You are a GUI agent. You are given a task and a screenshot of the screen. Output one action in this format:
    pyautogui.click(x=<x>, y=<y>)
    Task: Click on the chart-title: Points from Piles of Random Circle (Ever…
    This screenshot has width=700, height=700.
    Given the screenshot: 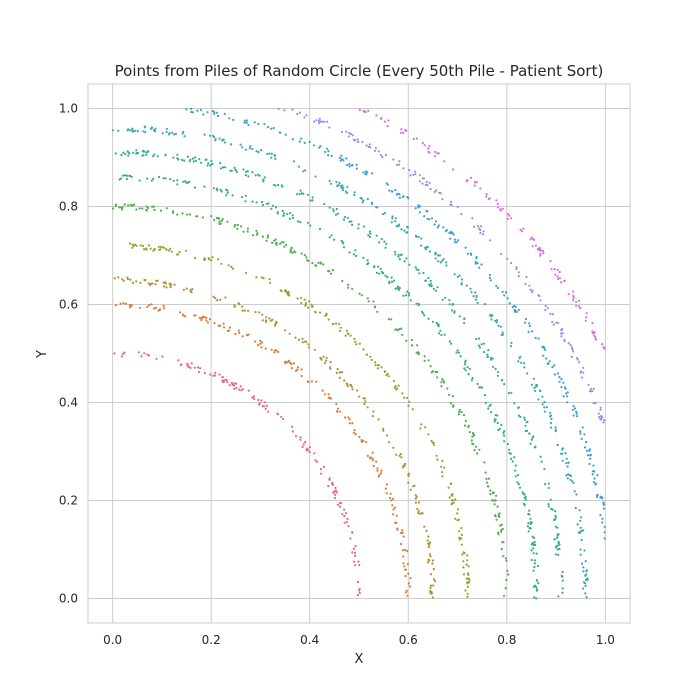 What is the action you would take?
    pyautogui.click(x=359, y=71)
    